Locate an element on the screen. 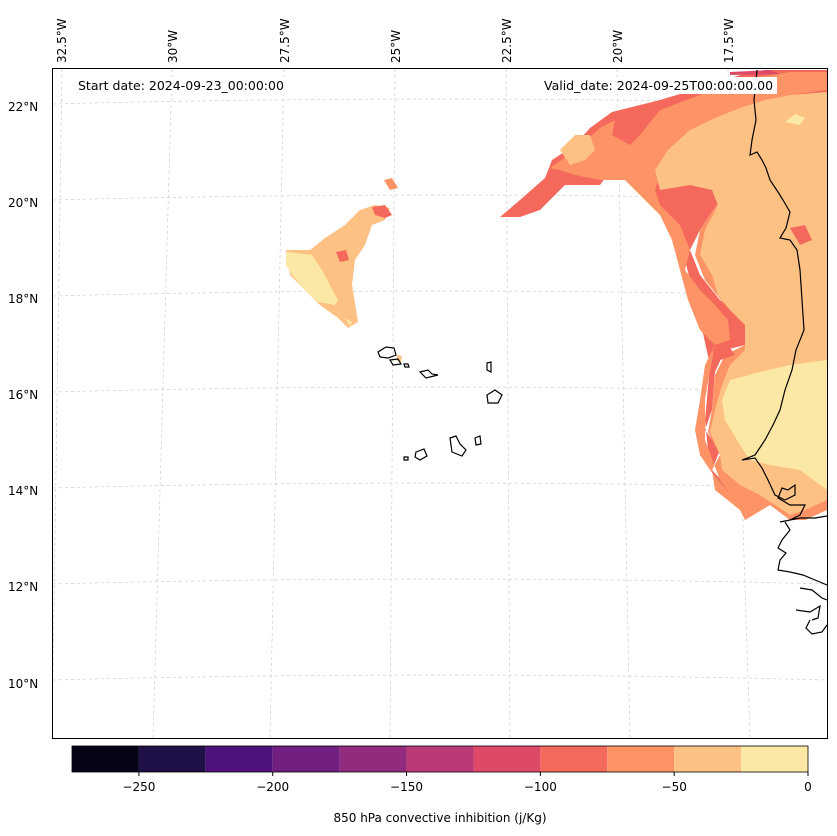 The image size is (837, 836). colorbar-ticks: −250 −200 −150 −100 −50 0 is located at coordinates (467, 783).